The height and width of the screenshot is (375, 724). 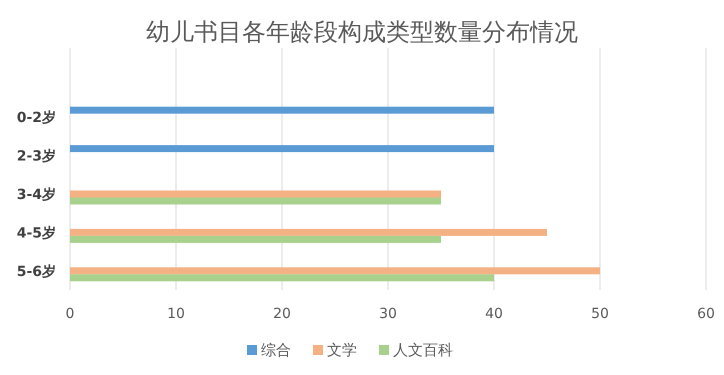 What do you see at coordinates (494, 314) in the screenshot?
I see `x-tick-label: 40` at bounding box center [494, 314].